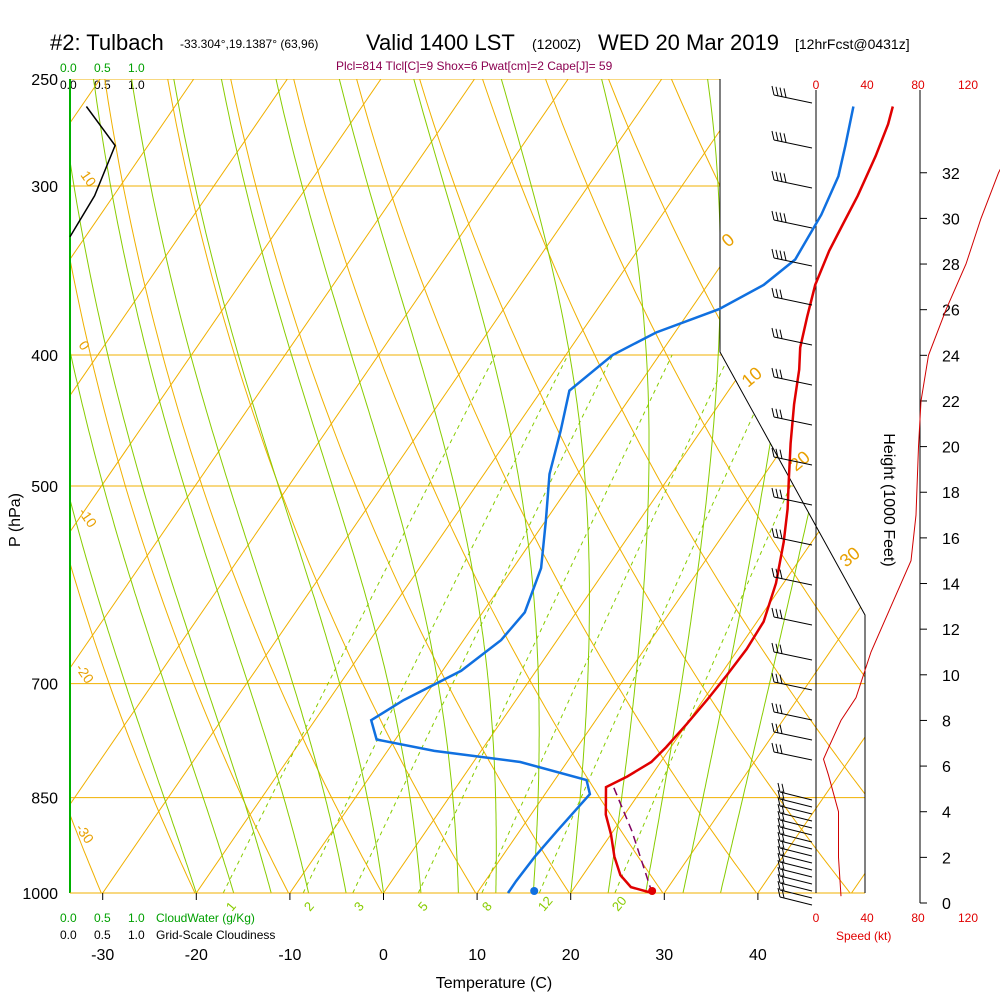 This screenshot has height=1000, width=1000. I want to click on temperature-tick-label: 40, so click(758, 955).